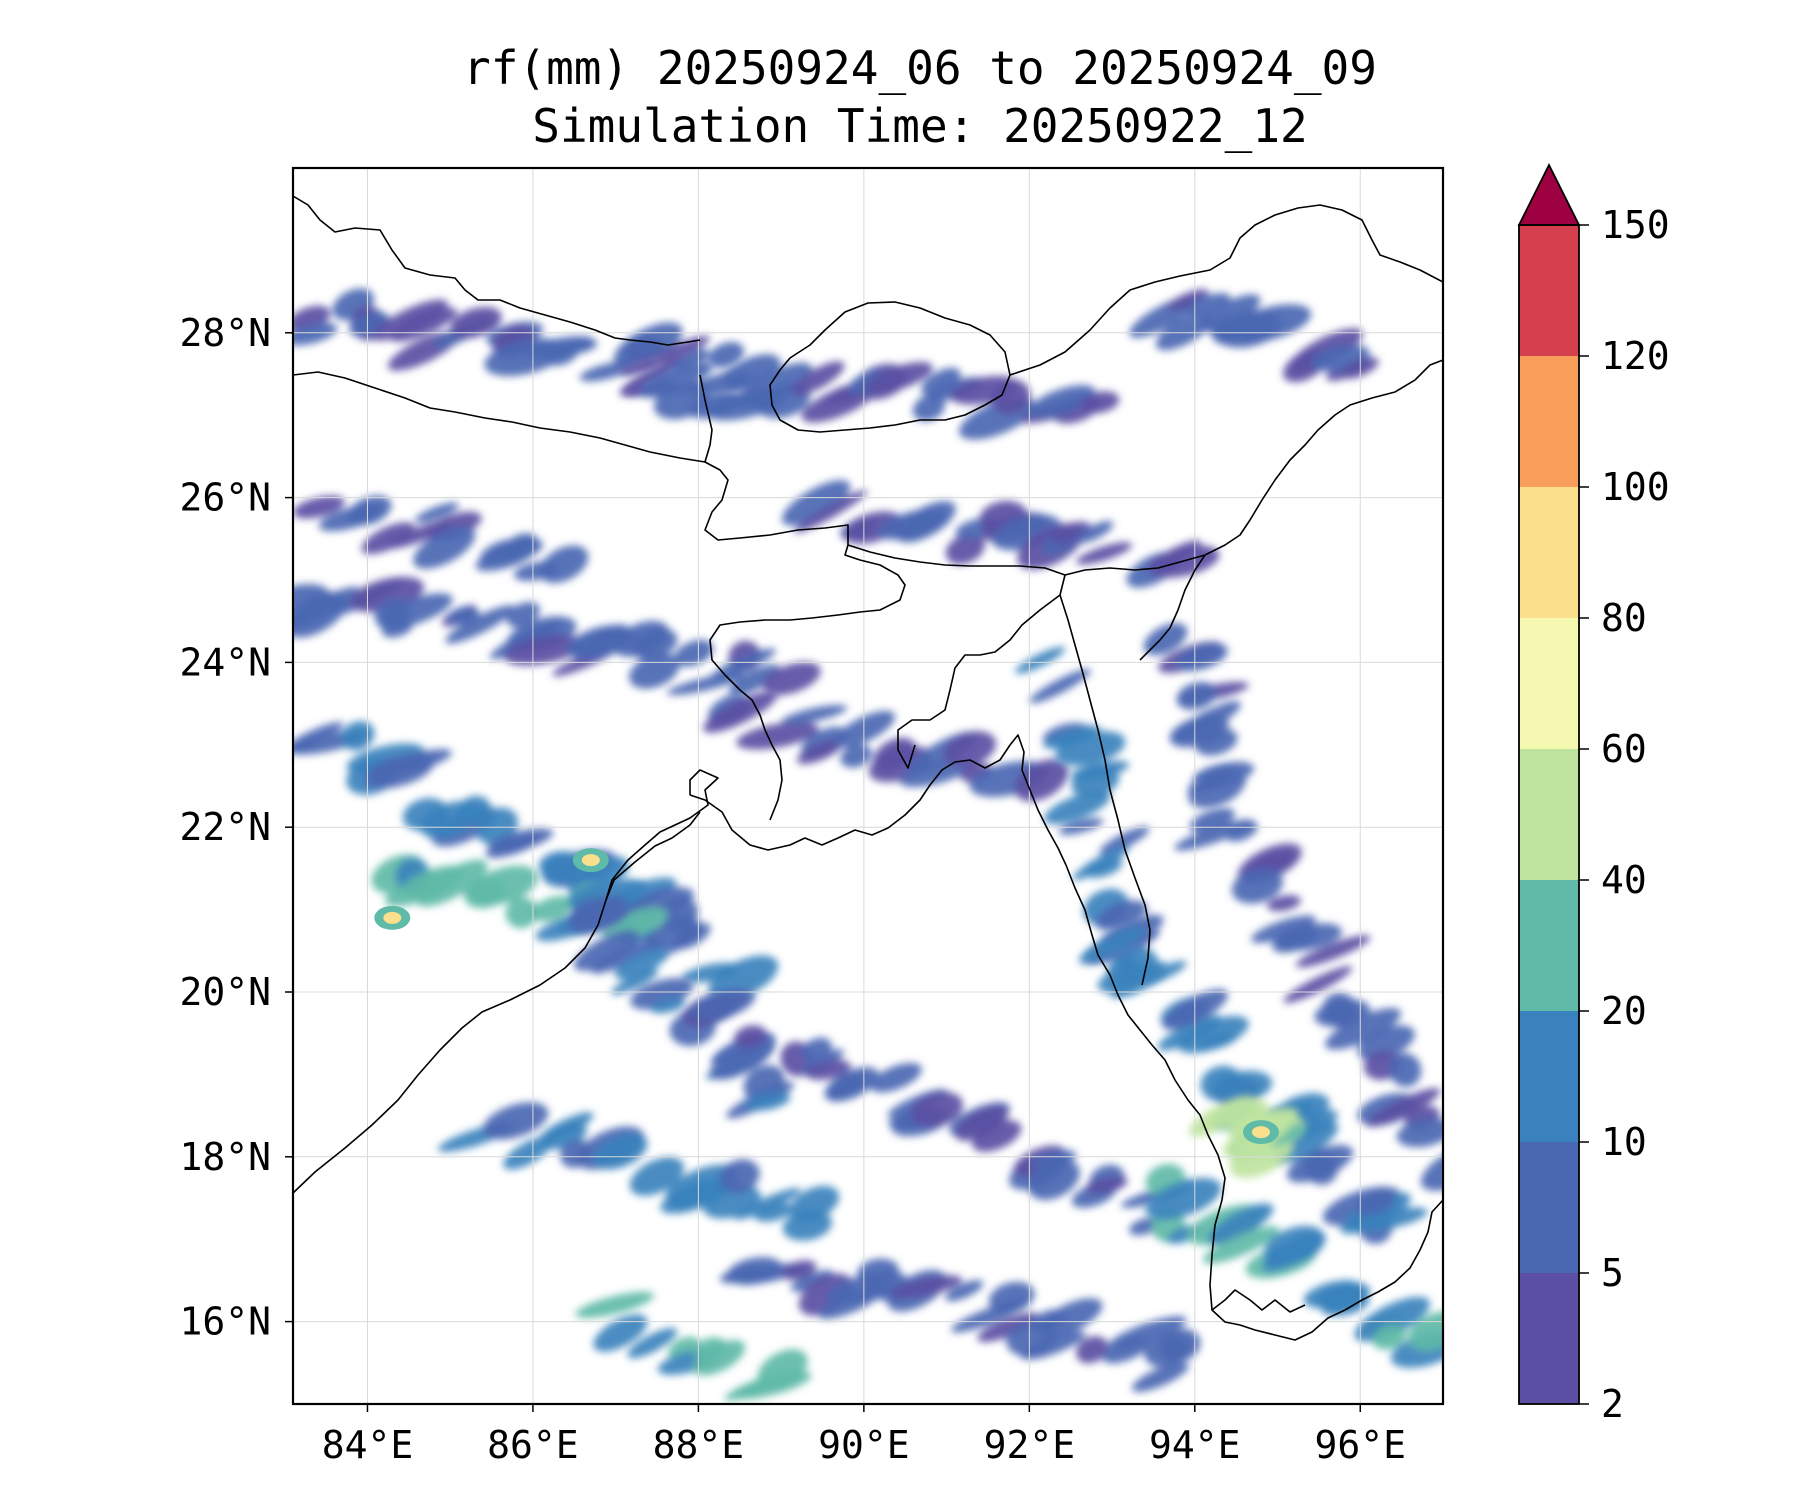 Image resolution: width=1800 pixels, height=1500 pixels. What do you see at coordinates (1624, 1011) in the screenshot?
I see `colorbar-label: 20` at bounding box center [1624, 1011].